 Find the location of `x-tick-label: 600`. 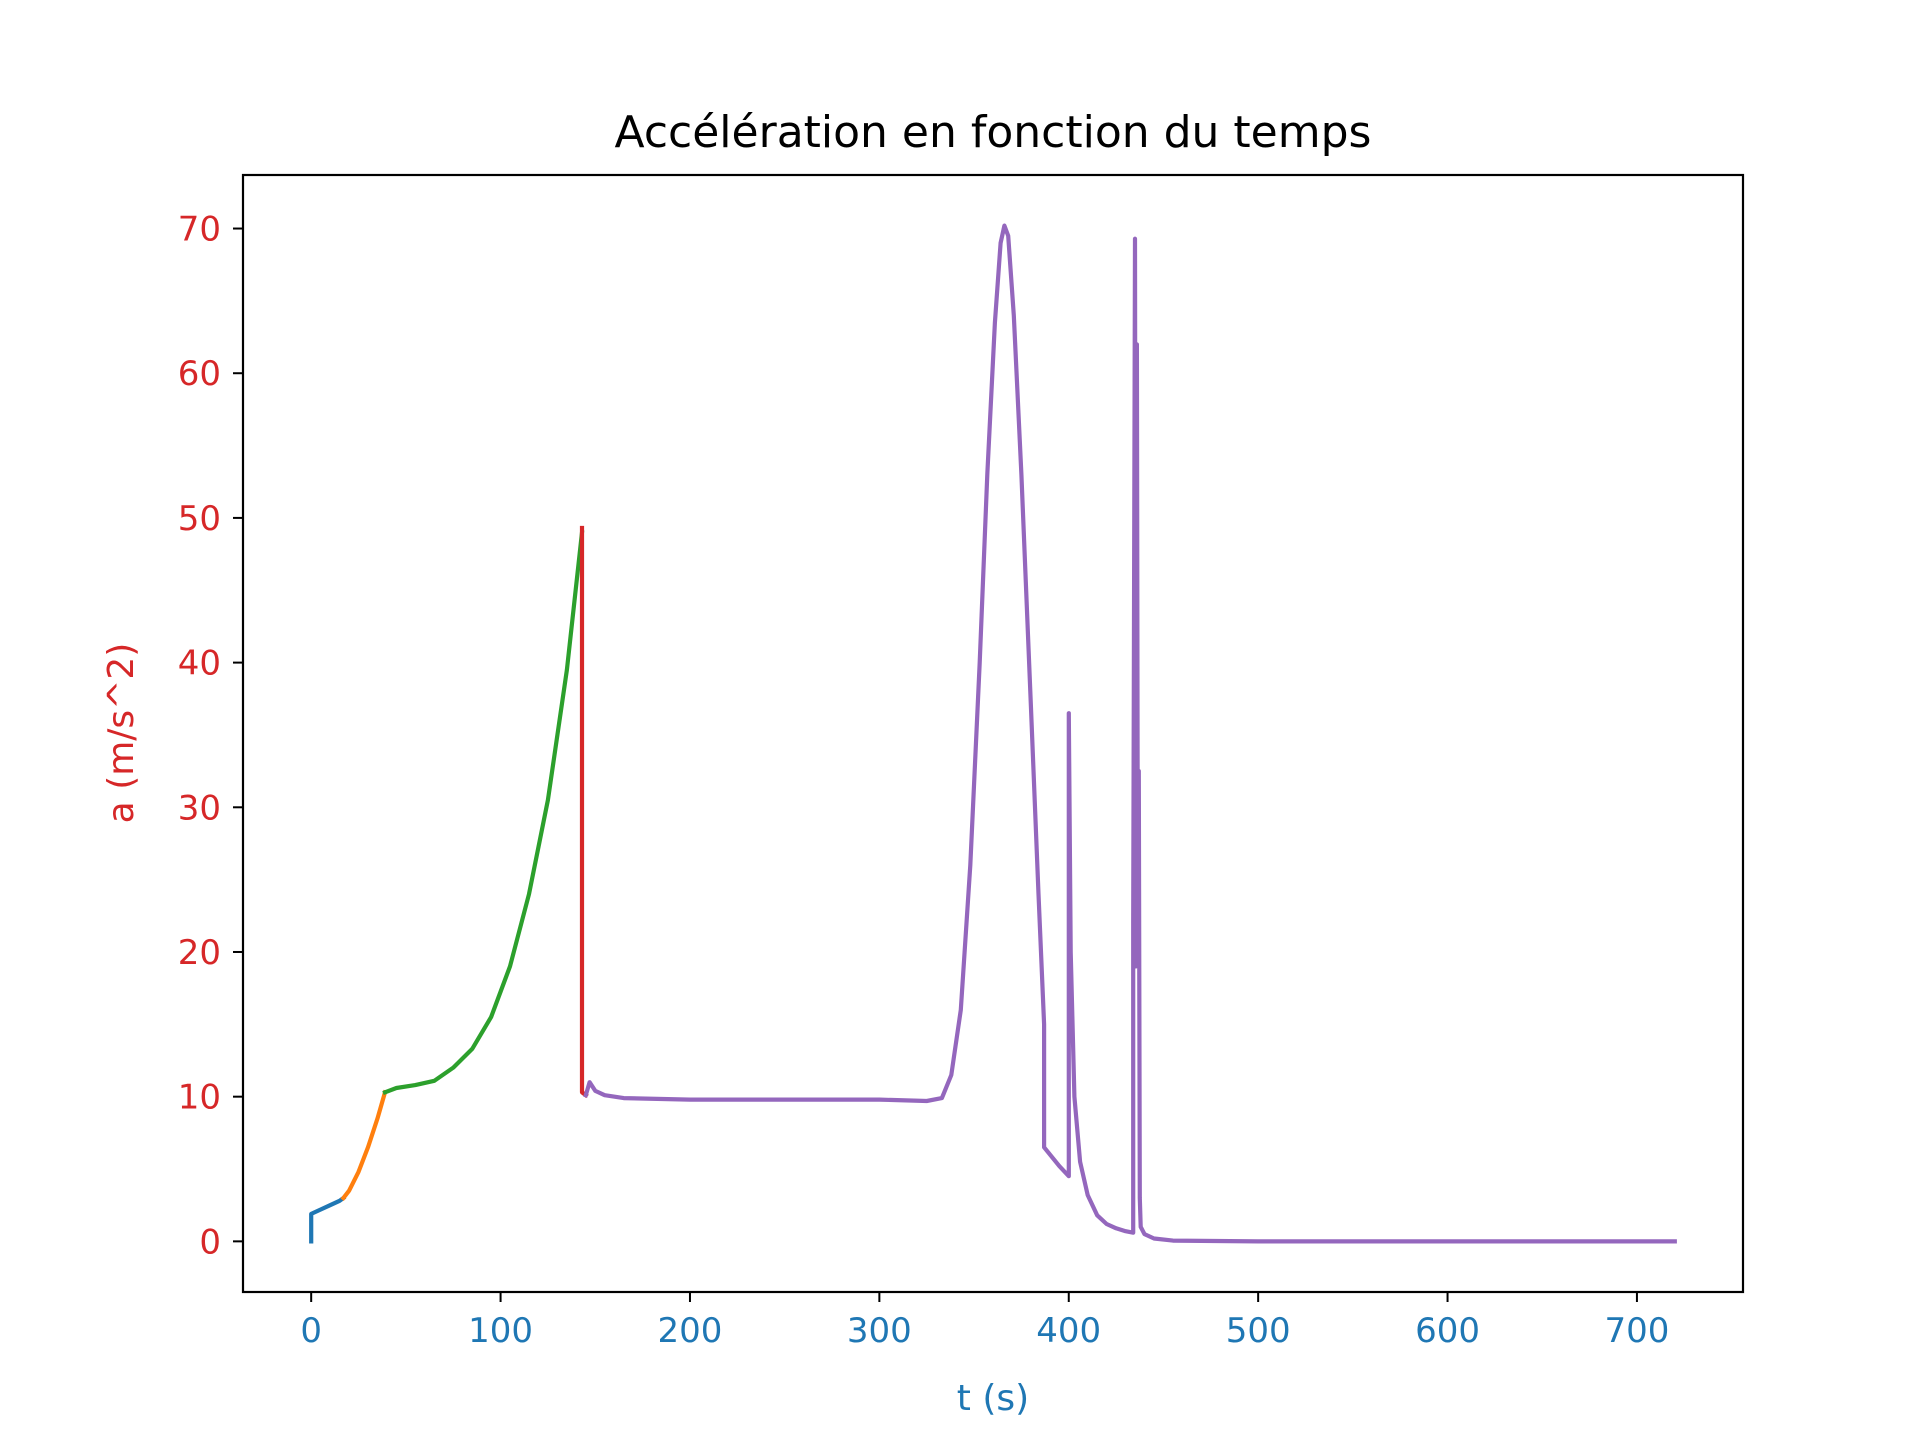

x-tick-label: 600 is located at coordinates (1447, 1331).